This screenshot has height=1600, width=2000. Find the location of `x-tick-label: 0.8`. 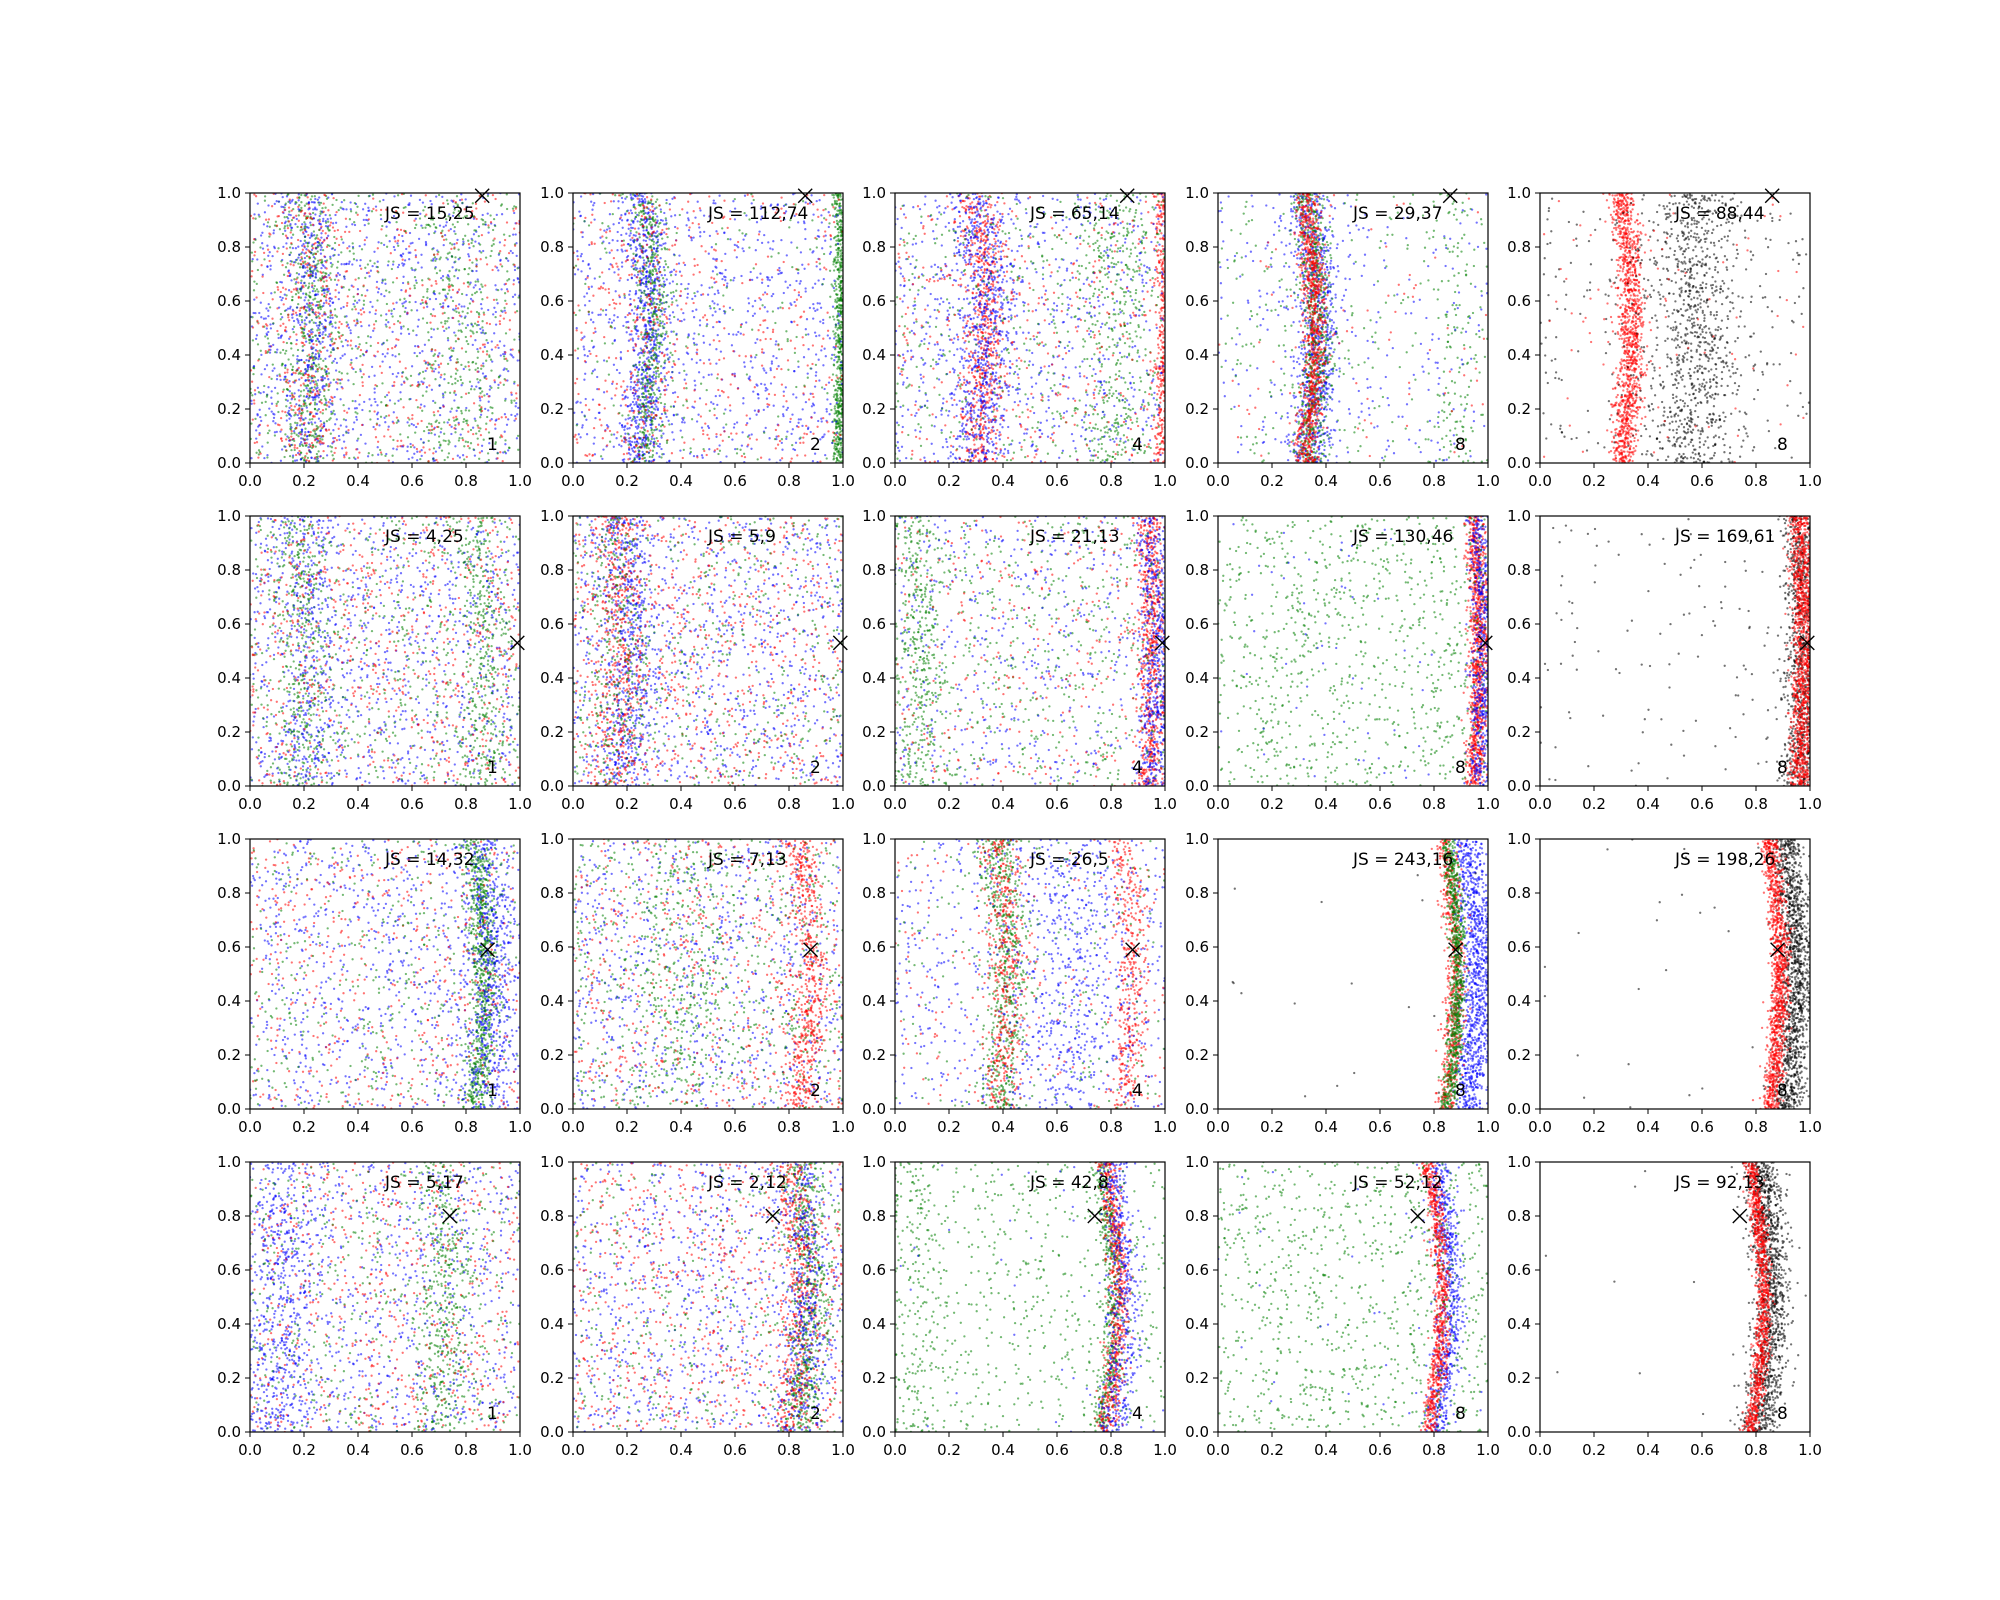

x-tick-label: 0.8 is located at coordinates (466, 481).